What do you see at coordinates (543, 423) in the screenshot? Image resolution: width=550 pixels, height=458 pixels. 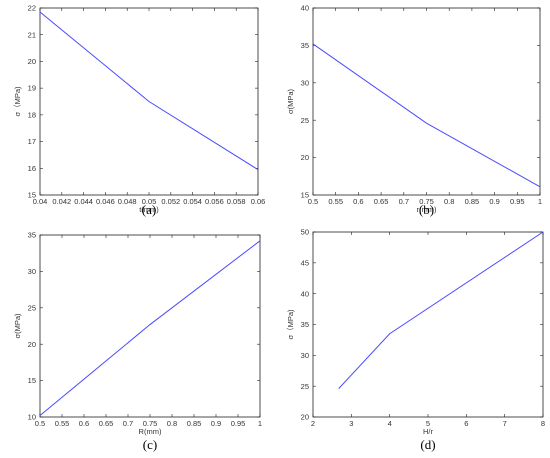 I see `x-tick-label: 8` at bounding box center [543, 423].